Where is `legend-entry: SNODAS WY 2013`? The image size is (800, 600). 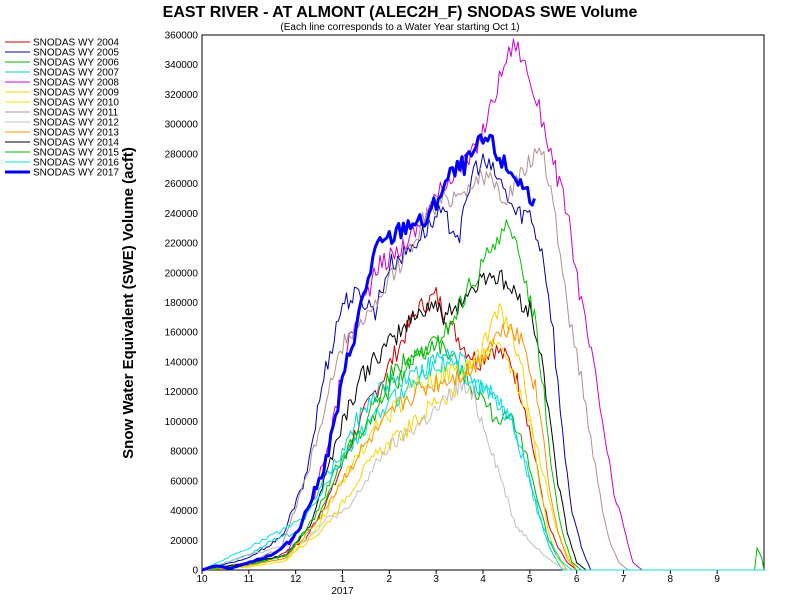
legend-entry: SNODAS WY 2013 is located at coordinates (76, 133).